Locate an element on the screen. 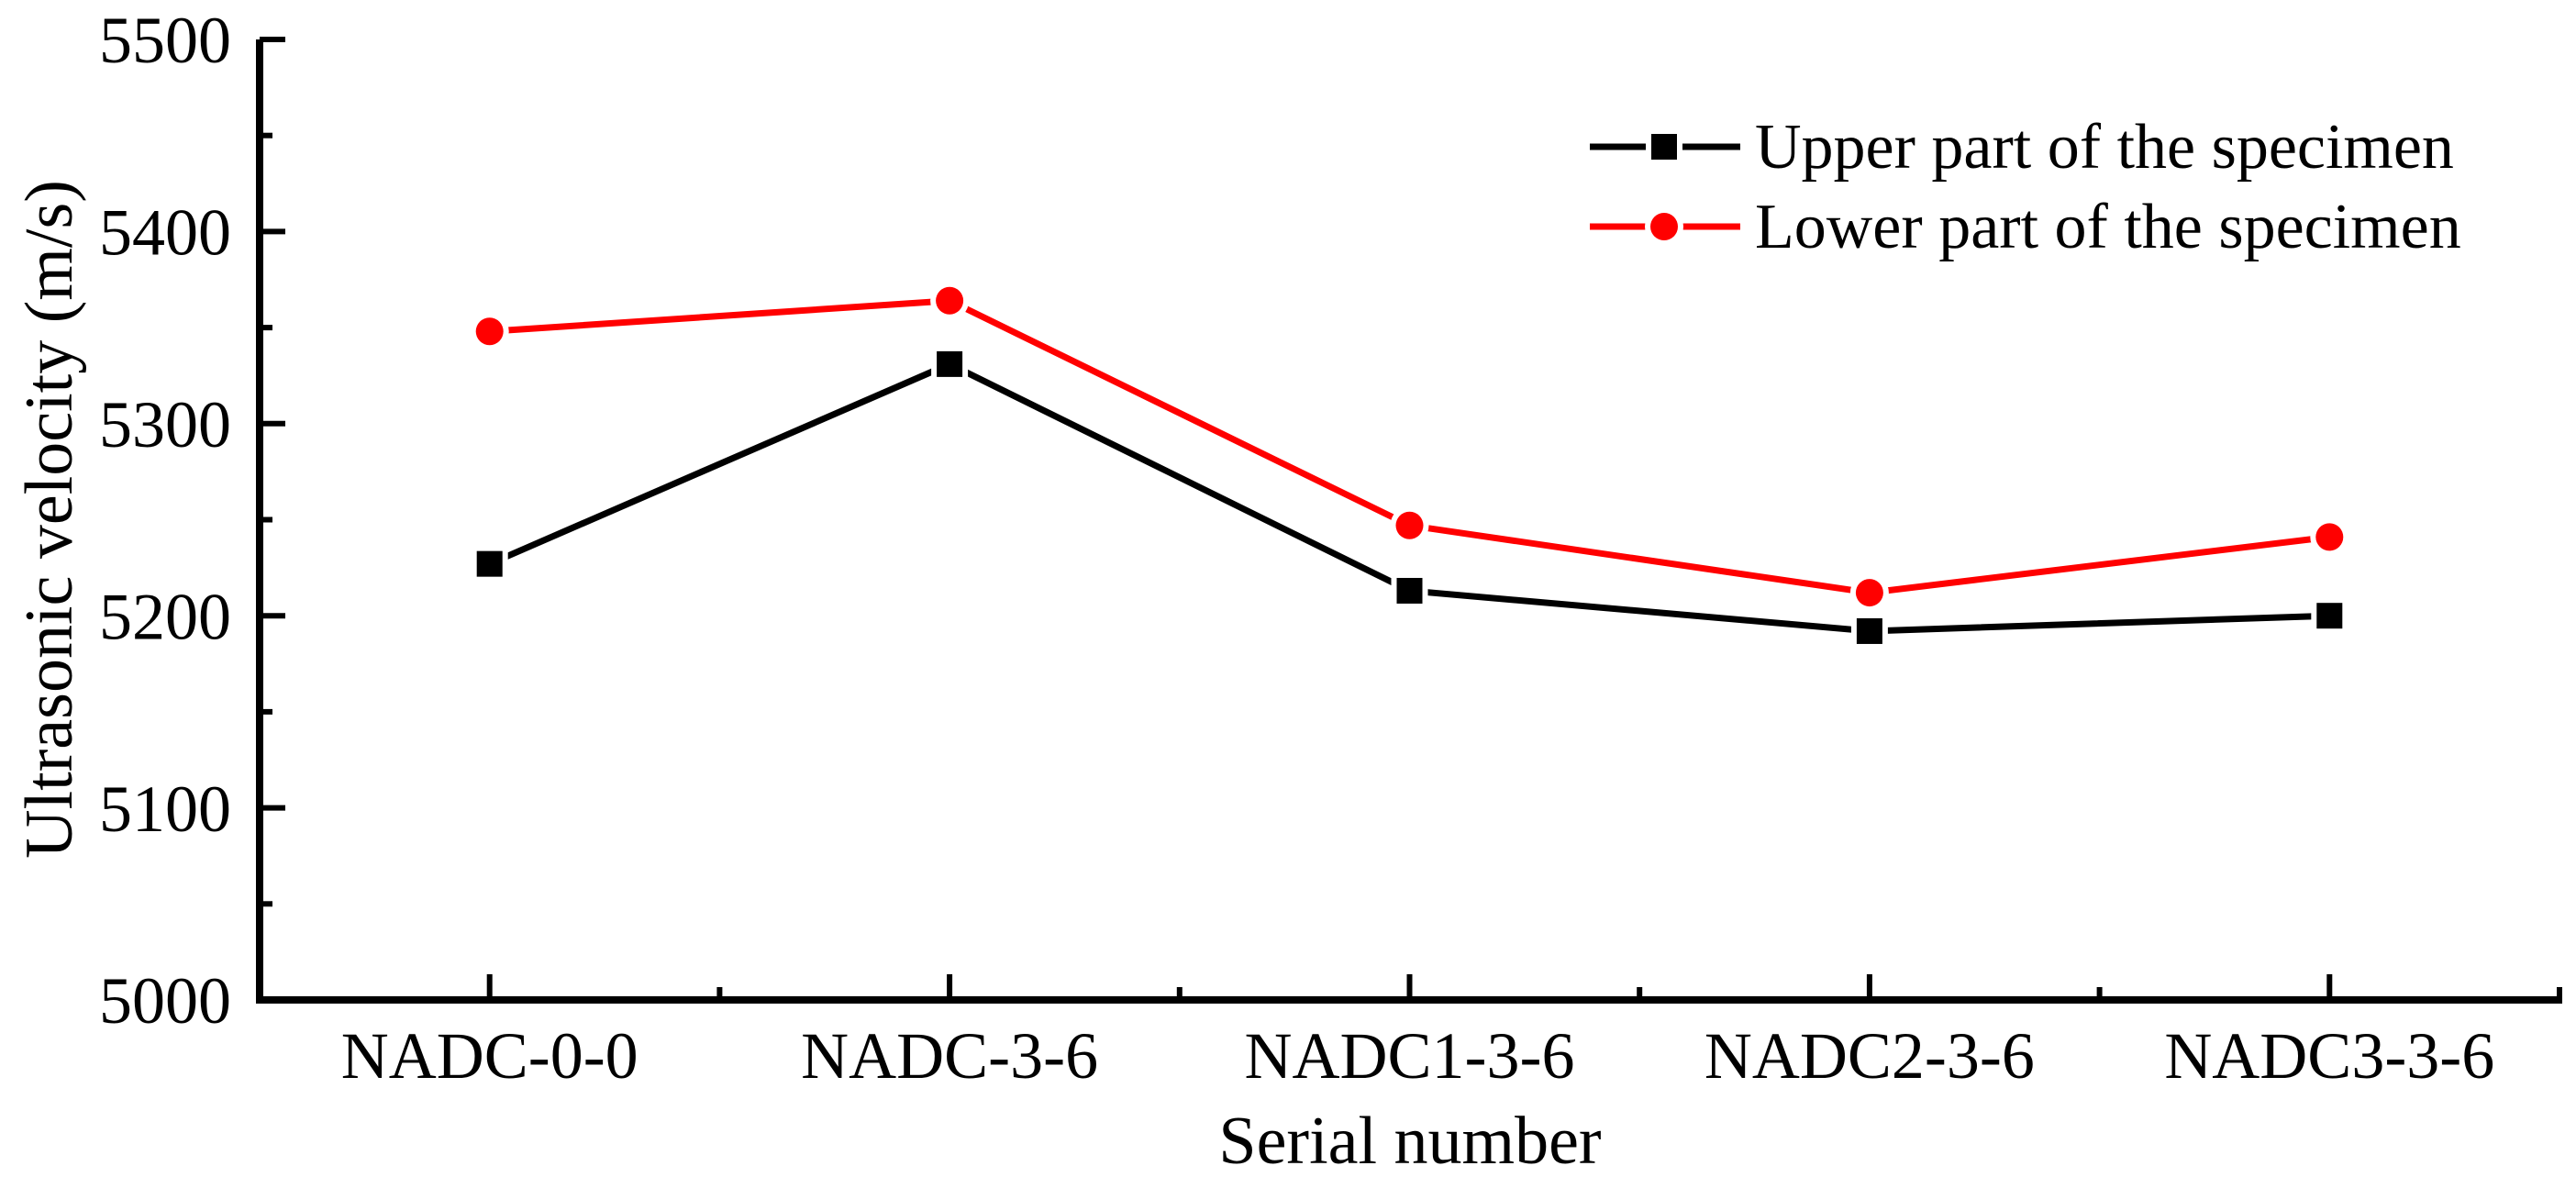 The image size is (2576, 1188). y-tick-label: 5200 is located at coordinates (165, 616).